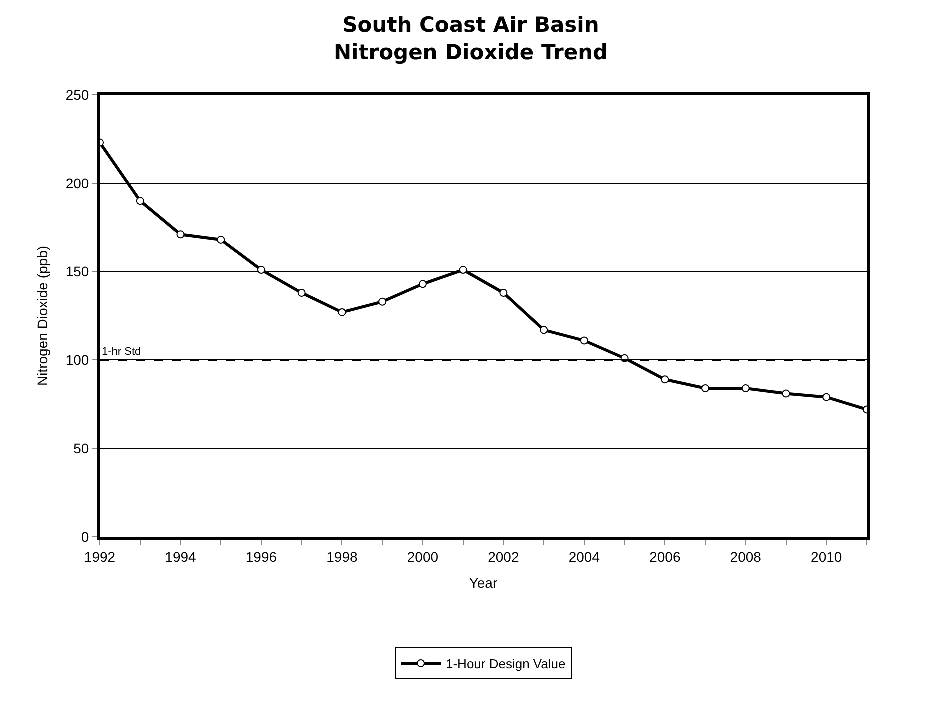 This screenshot has height=712, width=942. What do you see at coordinates (483, 583) in the screenshot?
I see `x-axis-title: Year` at bounding box center [483, 583].